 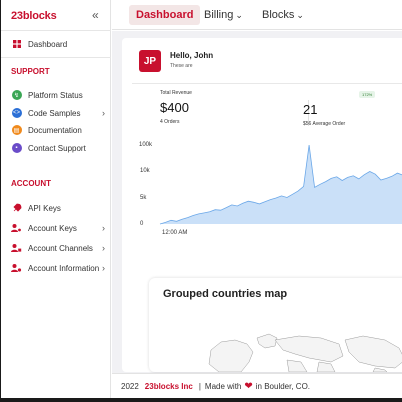 I want to click on sidebar-item-documentation: ▤ Documentation, so click(x=59, y=130).